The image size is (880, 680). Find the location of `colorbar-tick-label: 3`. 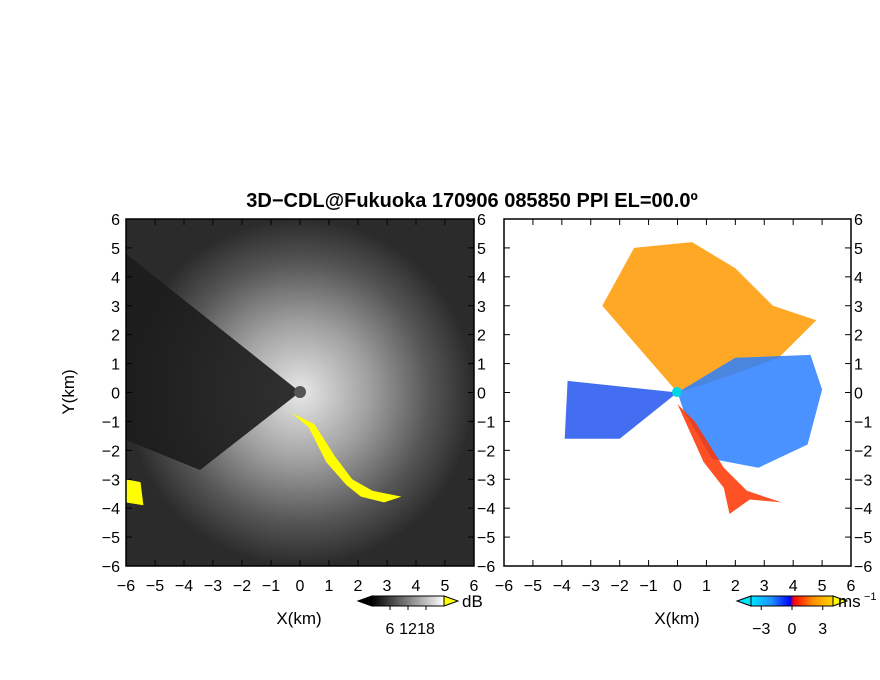

colorbar-tick-label: 3 is located at coordinates (822, 629).